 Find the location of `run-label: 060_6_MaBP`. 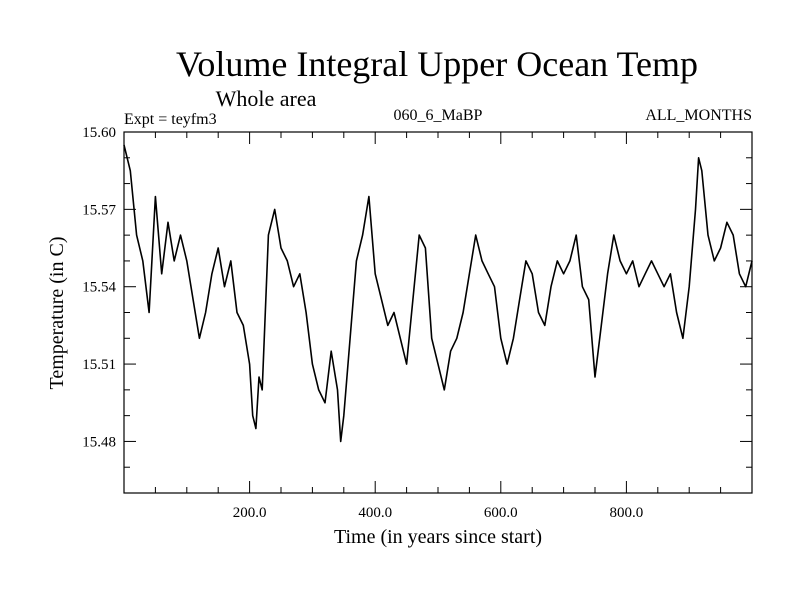

run-label: 060_6_MaBP is located at coordinates (438, 115).